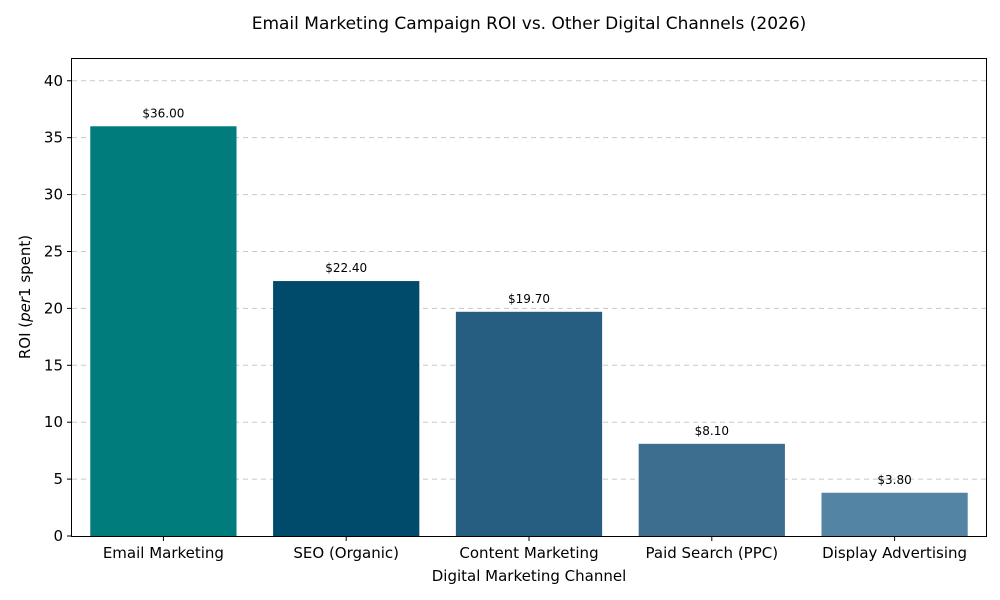  I want to click on x-tick-label: Paid Search (PPC), so click(712, 553).